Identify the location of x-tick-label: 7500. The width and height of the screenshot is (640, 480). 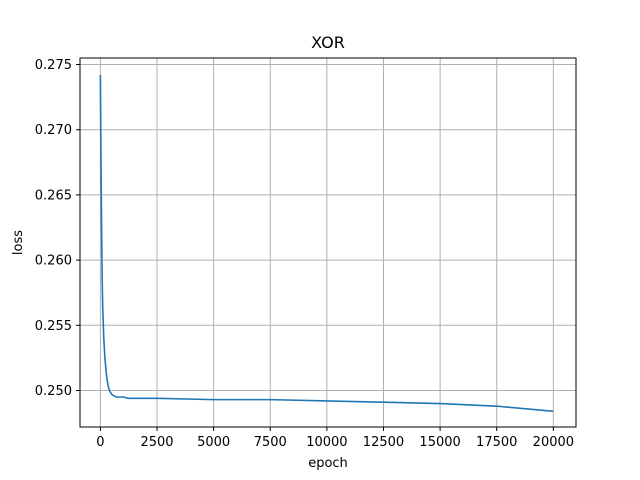
(270, 442).